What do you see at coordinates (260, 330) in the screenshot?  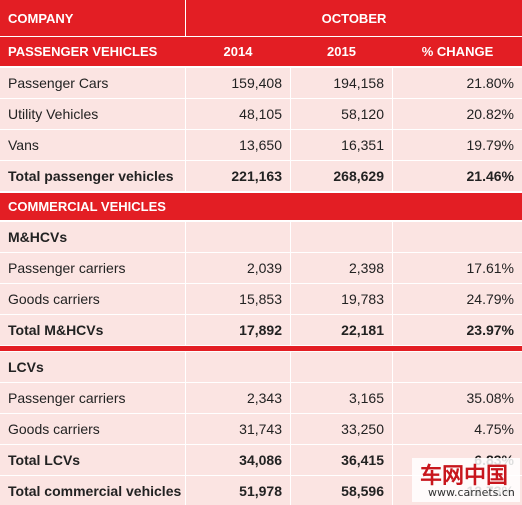 I see `cell: 17,892` at bounding box center [260, 330].